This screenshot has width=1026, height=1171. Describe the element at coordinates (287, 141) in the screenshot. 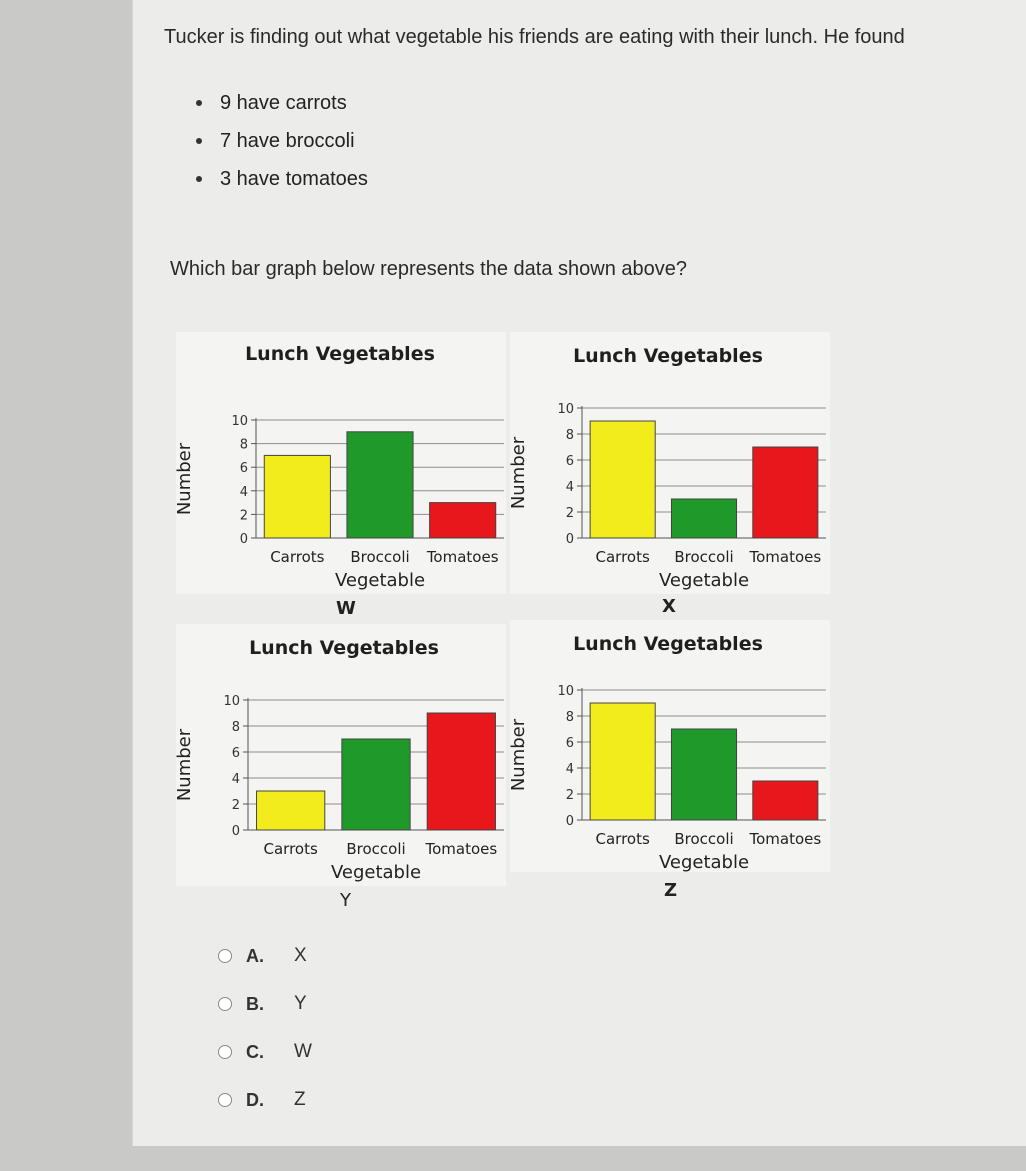

I see `fact-text: 7 have broccoli` at that location.